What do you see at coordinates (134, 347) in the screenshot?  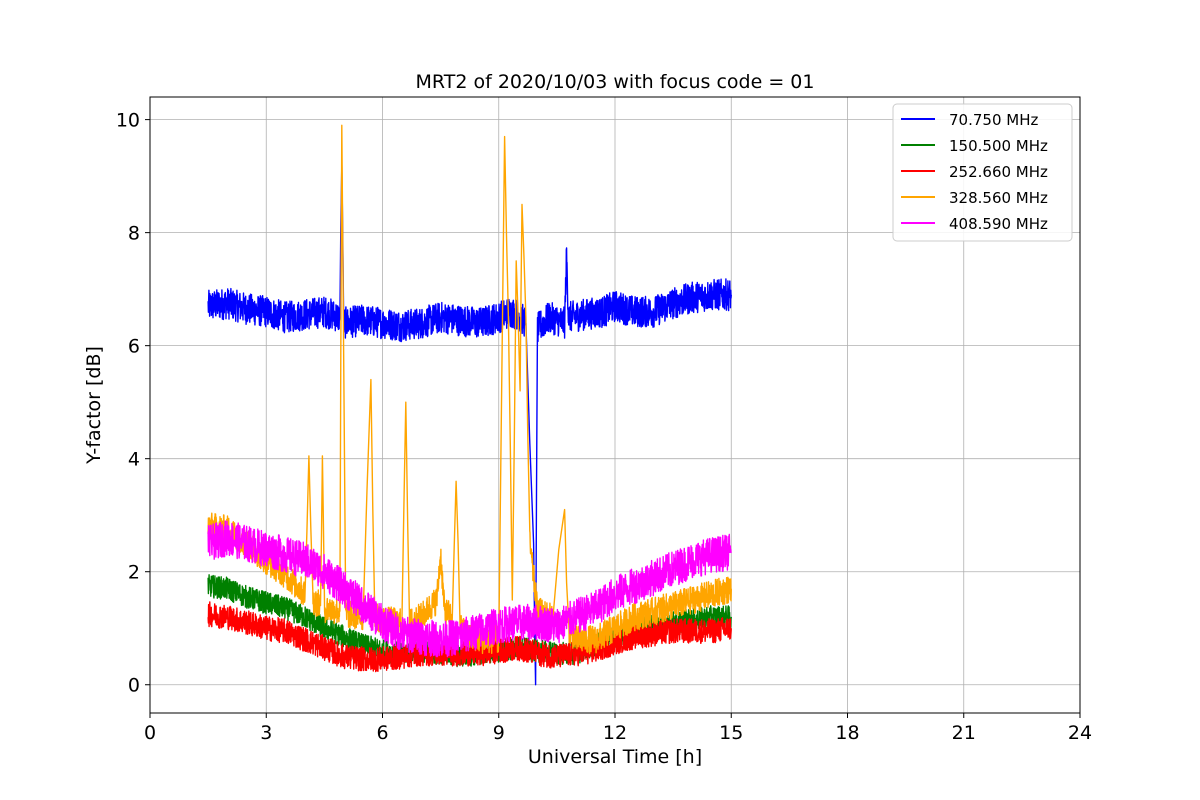 I see `y-tick-label: 6` at bounding box center [134, 347].